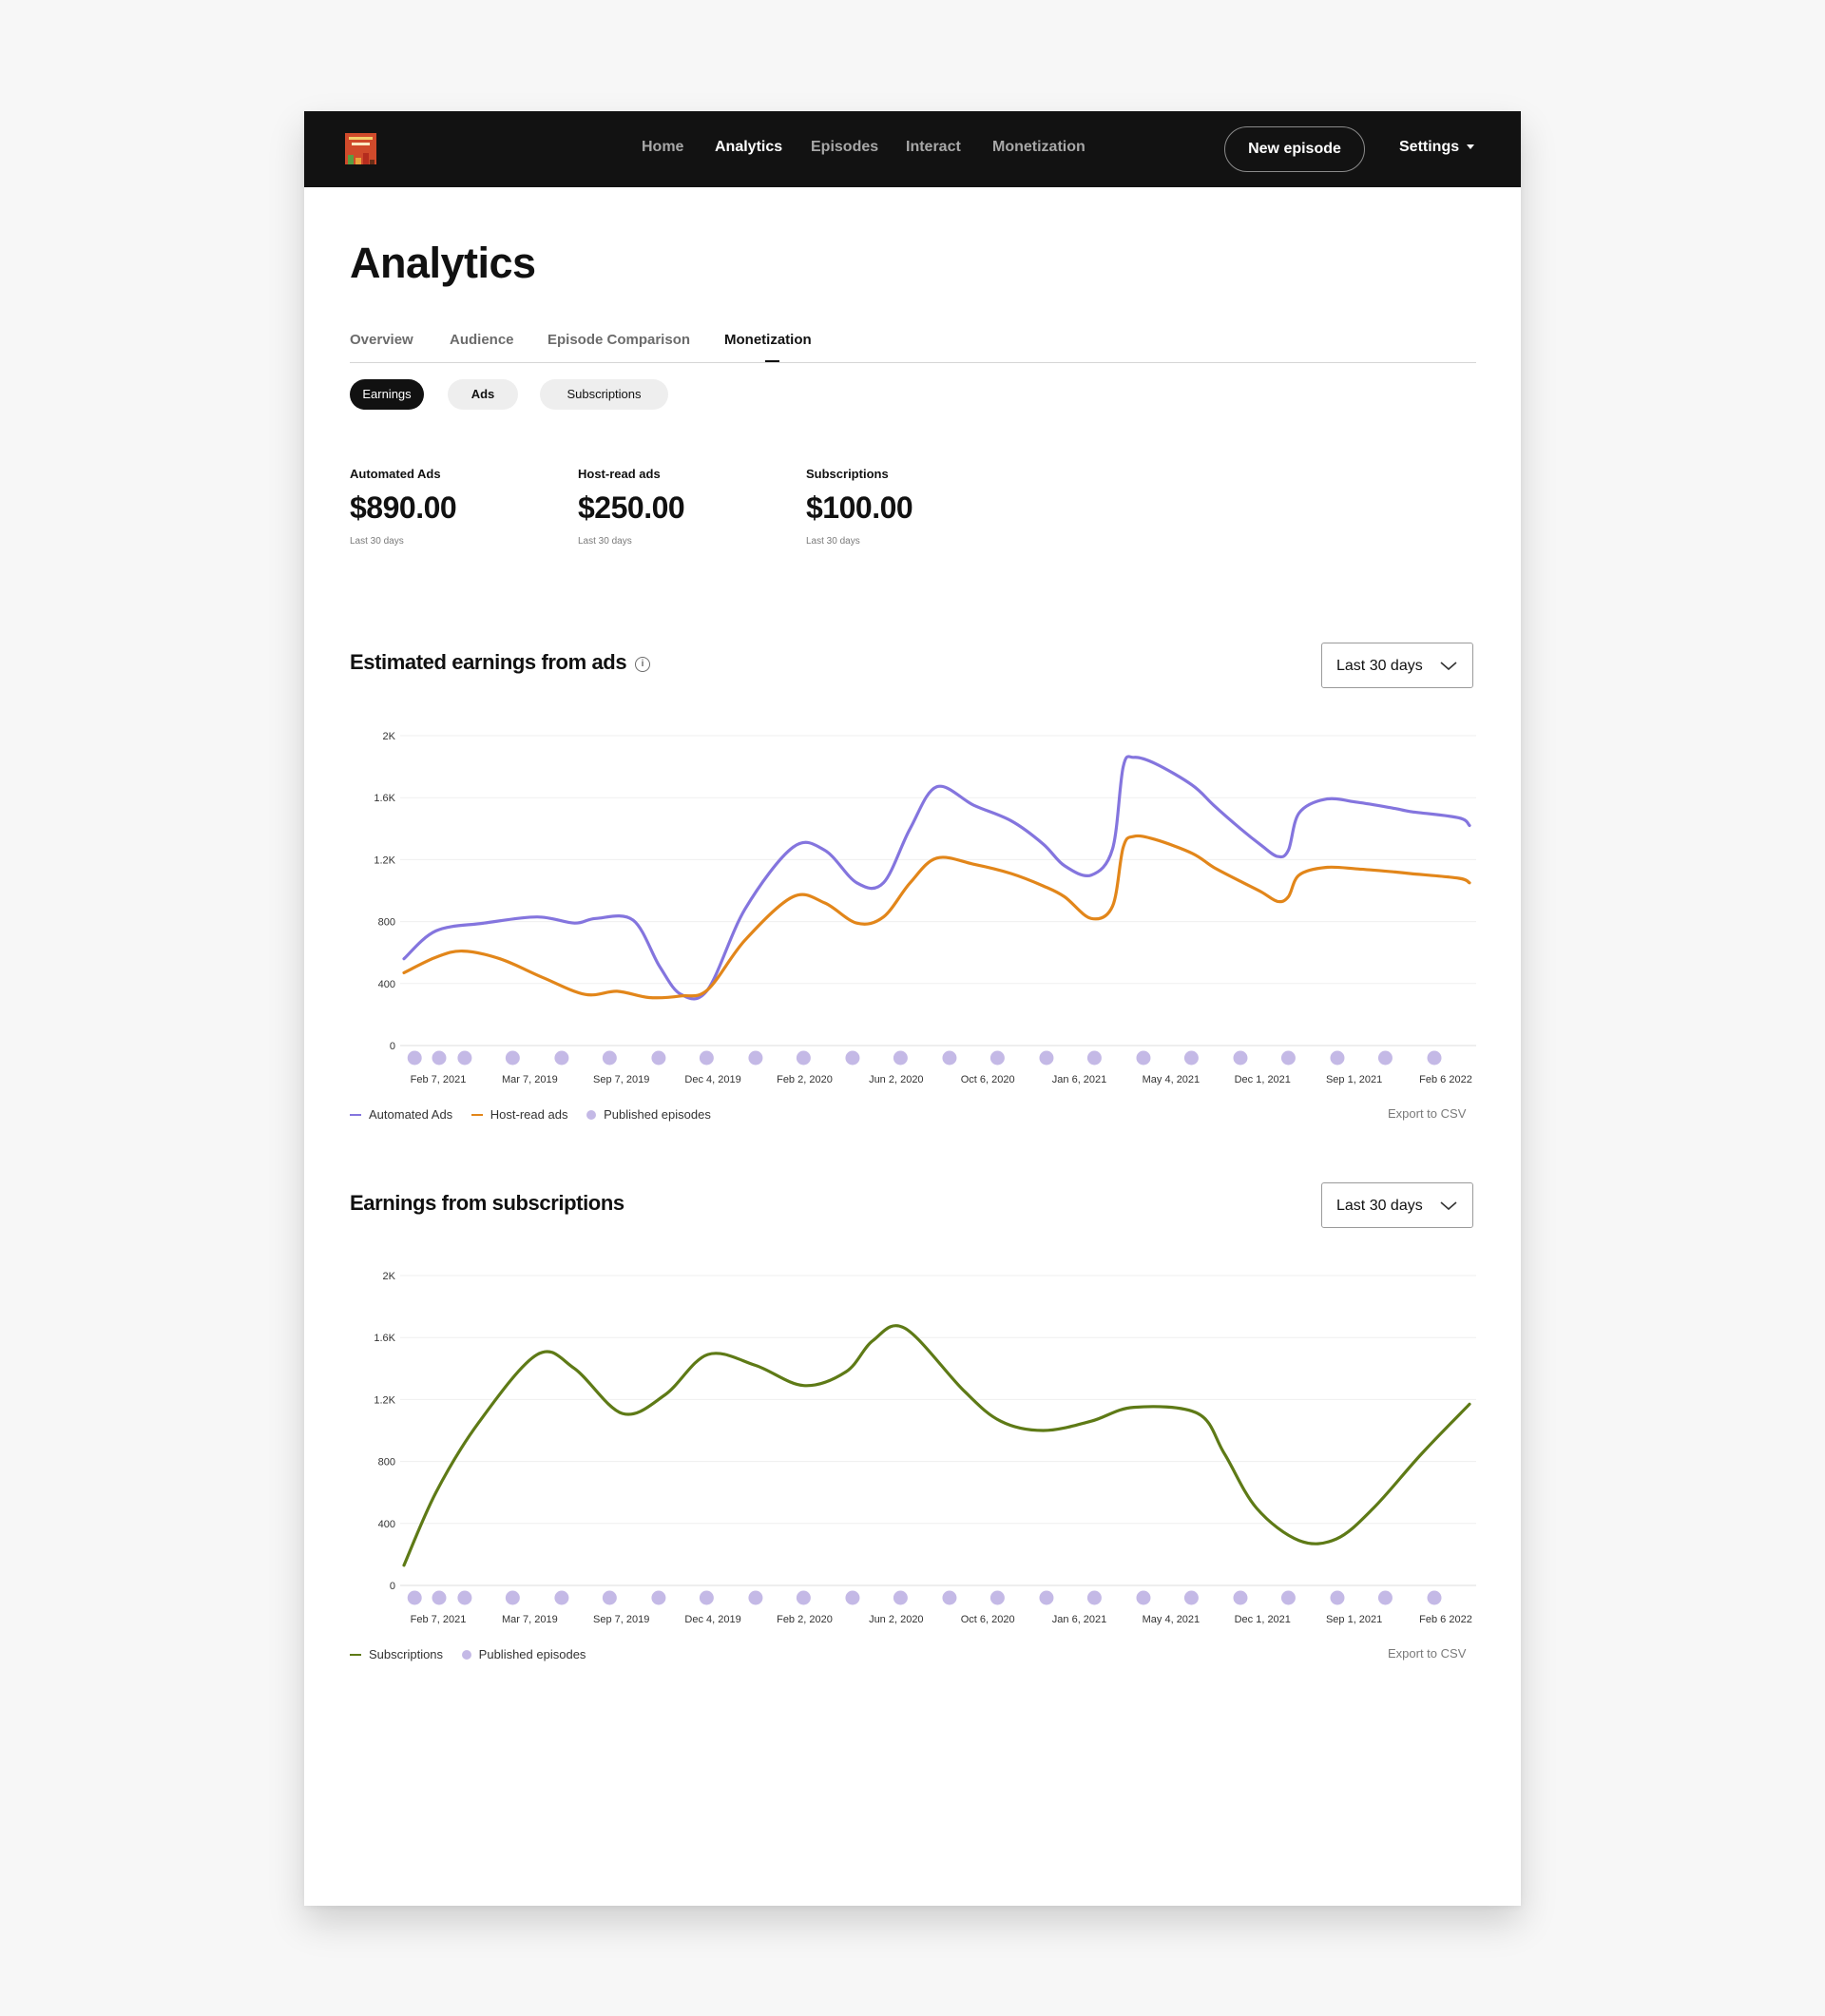 The width and height of the screenshot is (1825, 2016). What do you see at coordinates (1427, 1653) in the screenshot?
I see `subs-export-csv-link: Export to CSV` at bounding box center [1427, 1653].